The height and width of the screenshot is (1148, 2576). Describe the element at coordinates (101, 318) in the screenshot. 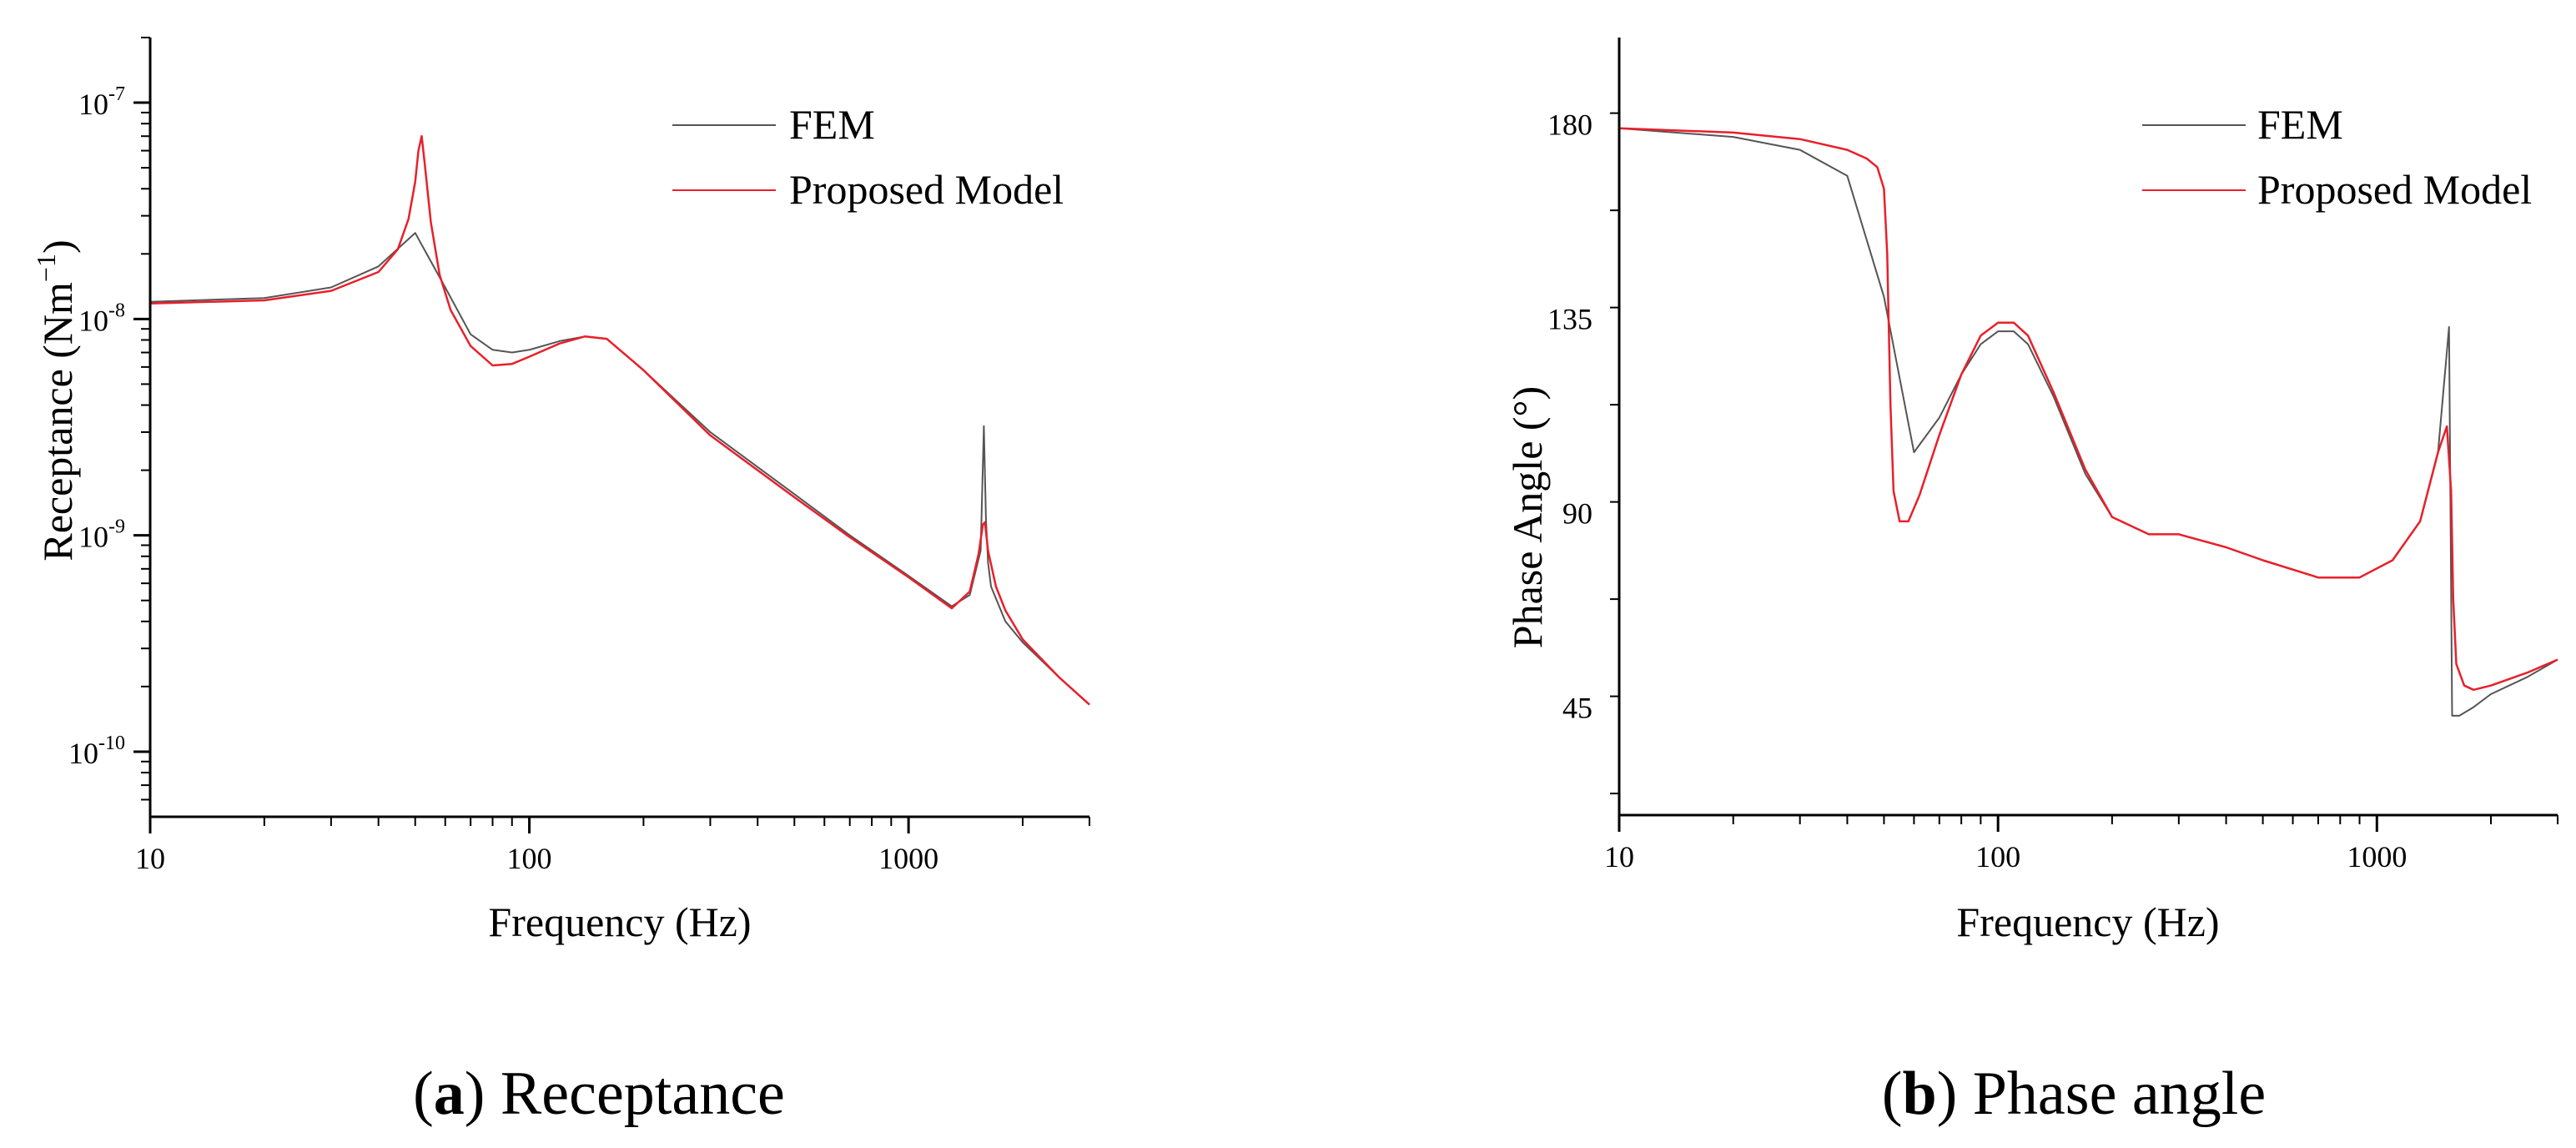

I see `y-tick-label: 10-8` at that location.